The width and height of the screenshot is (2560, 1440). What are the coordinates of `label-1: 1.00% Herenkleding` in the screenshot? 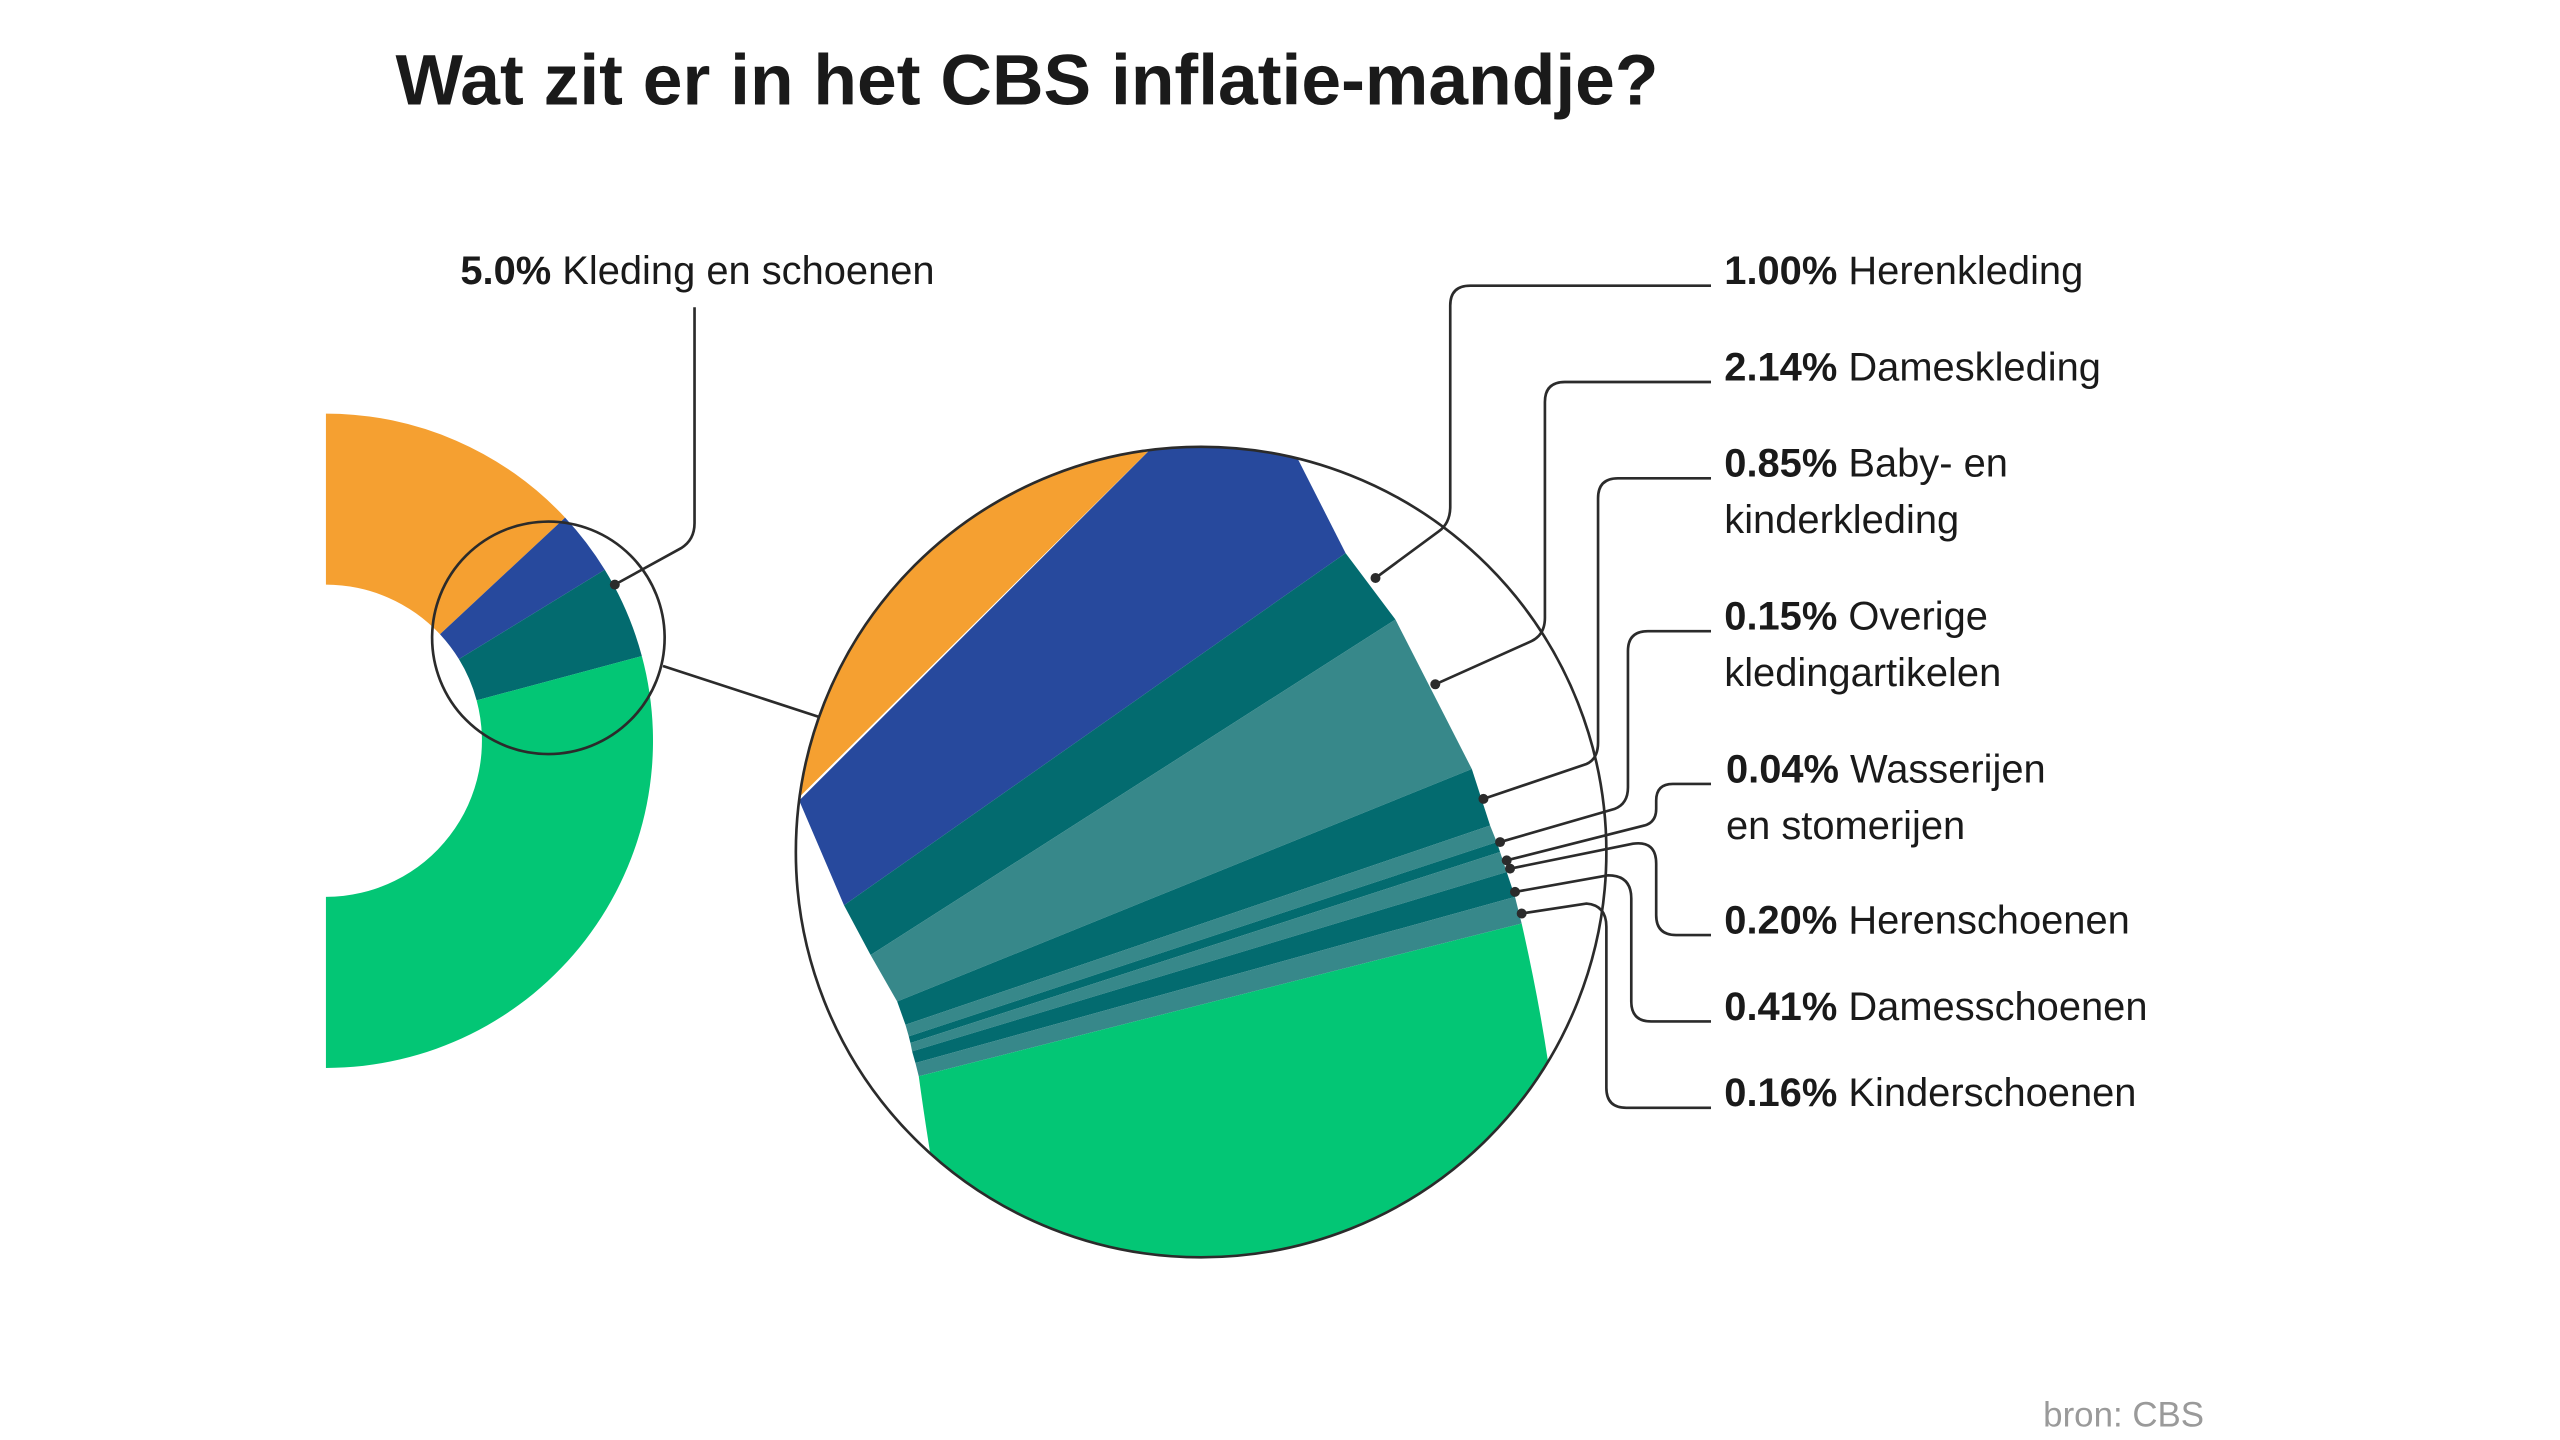 It's located at (1903, 271).